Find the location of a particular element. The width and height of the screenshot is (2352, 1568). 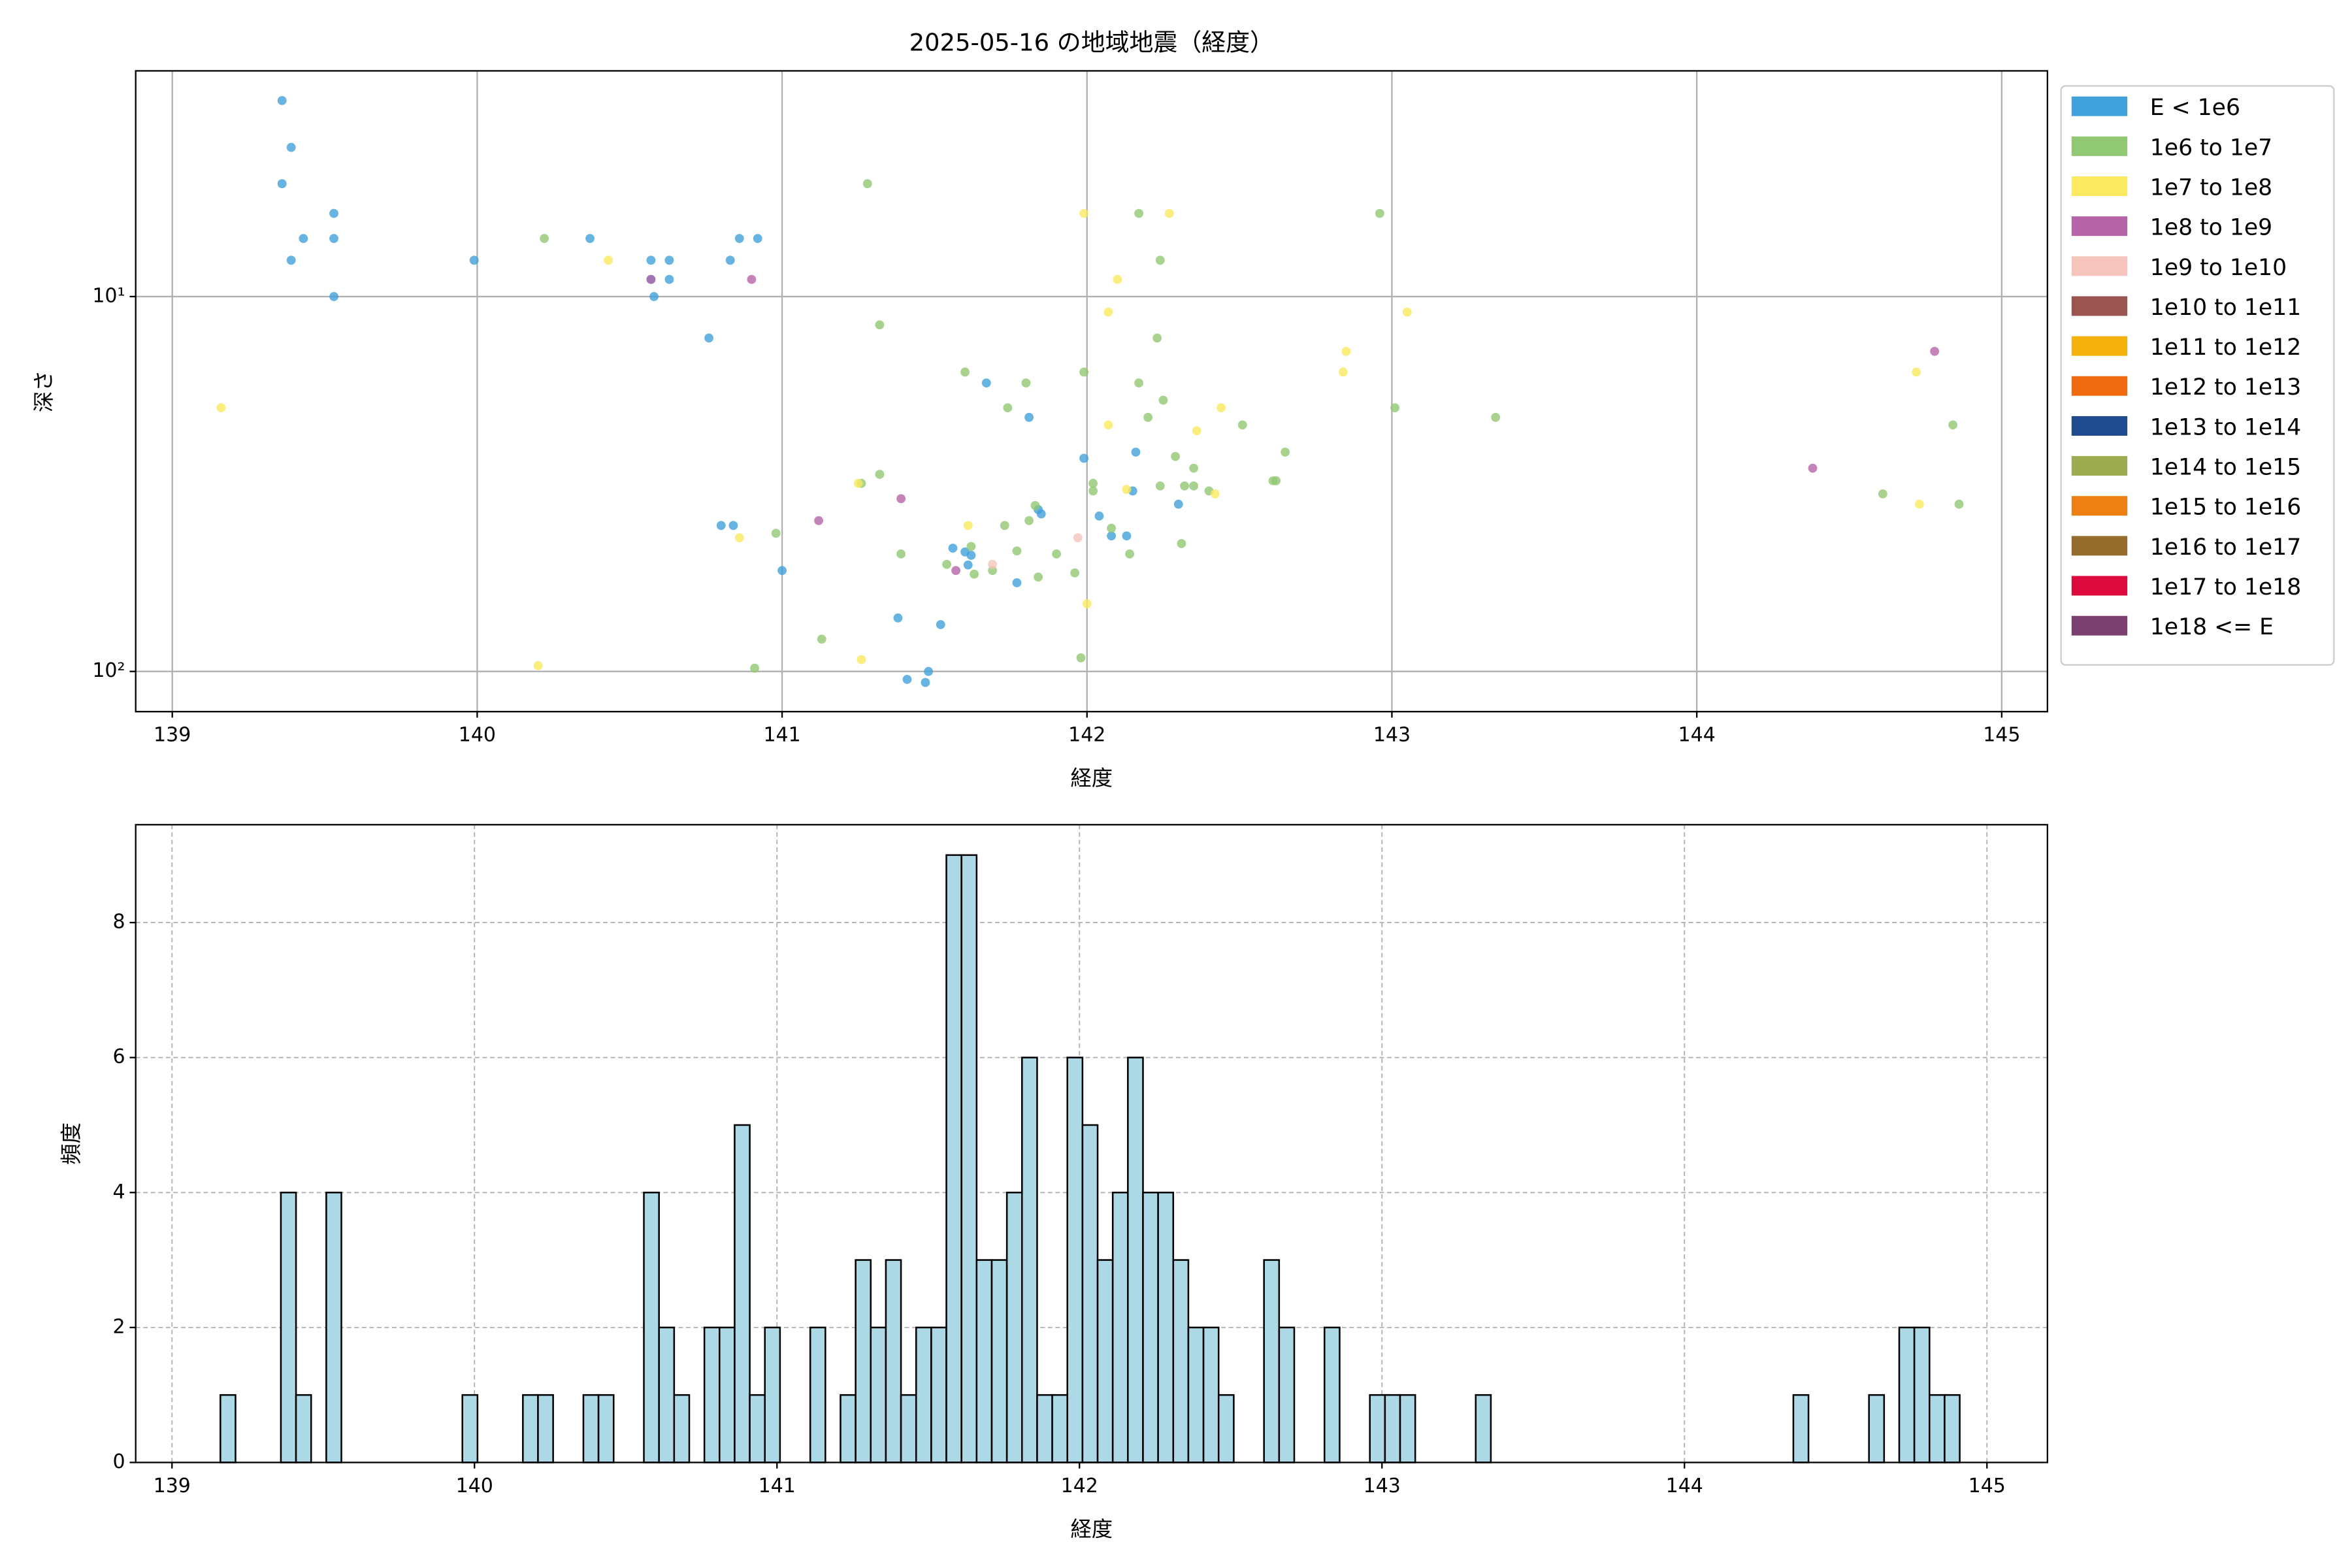

y-tick-label: 2 is located at coordinates (118, 1326).